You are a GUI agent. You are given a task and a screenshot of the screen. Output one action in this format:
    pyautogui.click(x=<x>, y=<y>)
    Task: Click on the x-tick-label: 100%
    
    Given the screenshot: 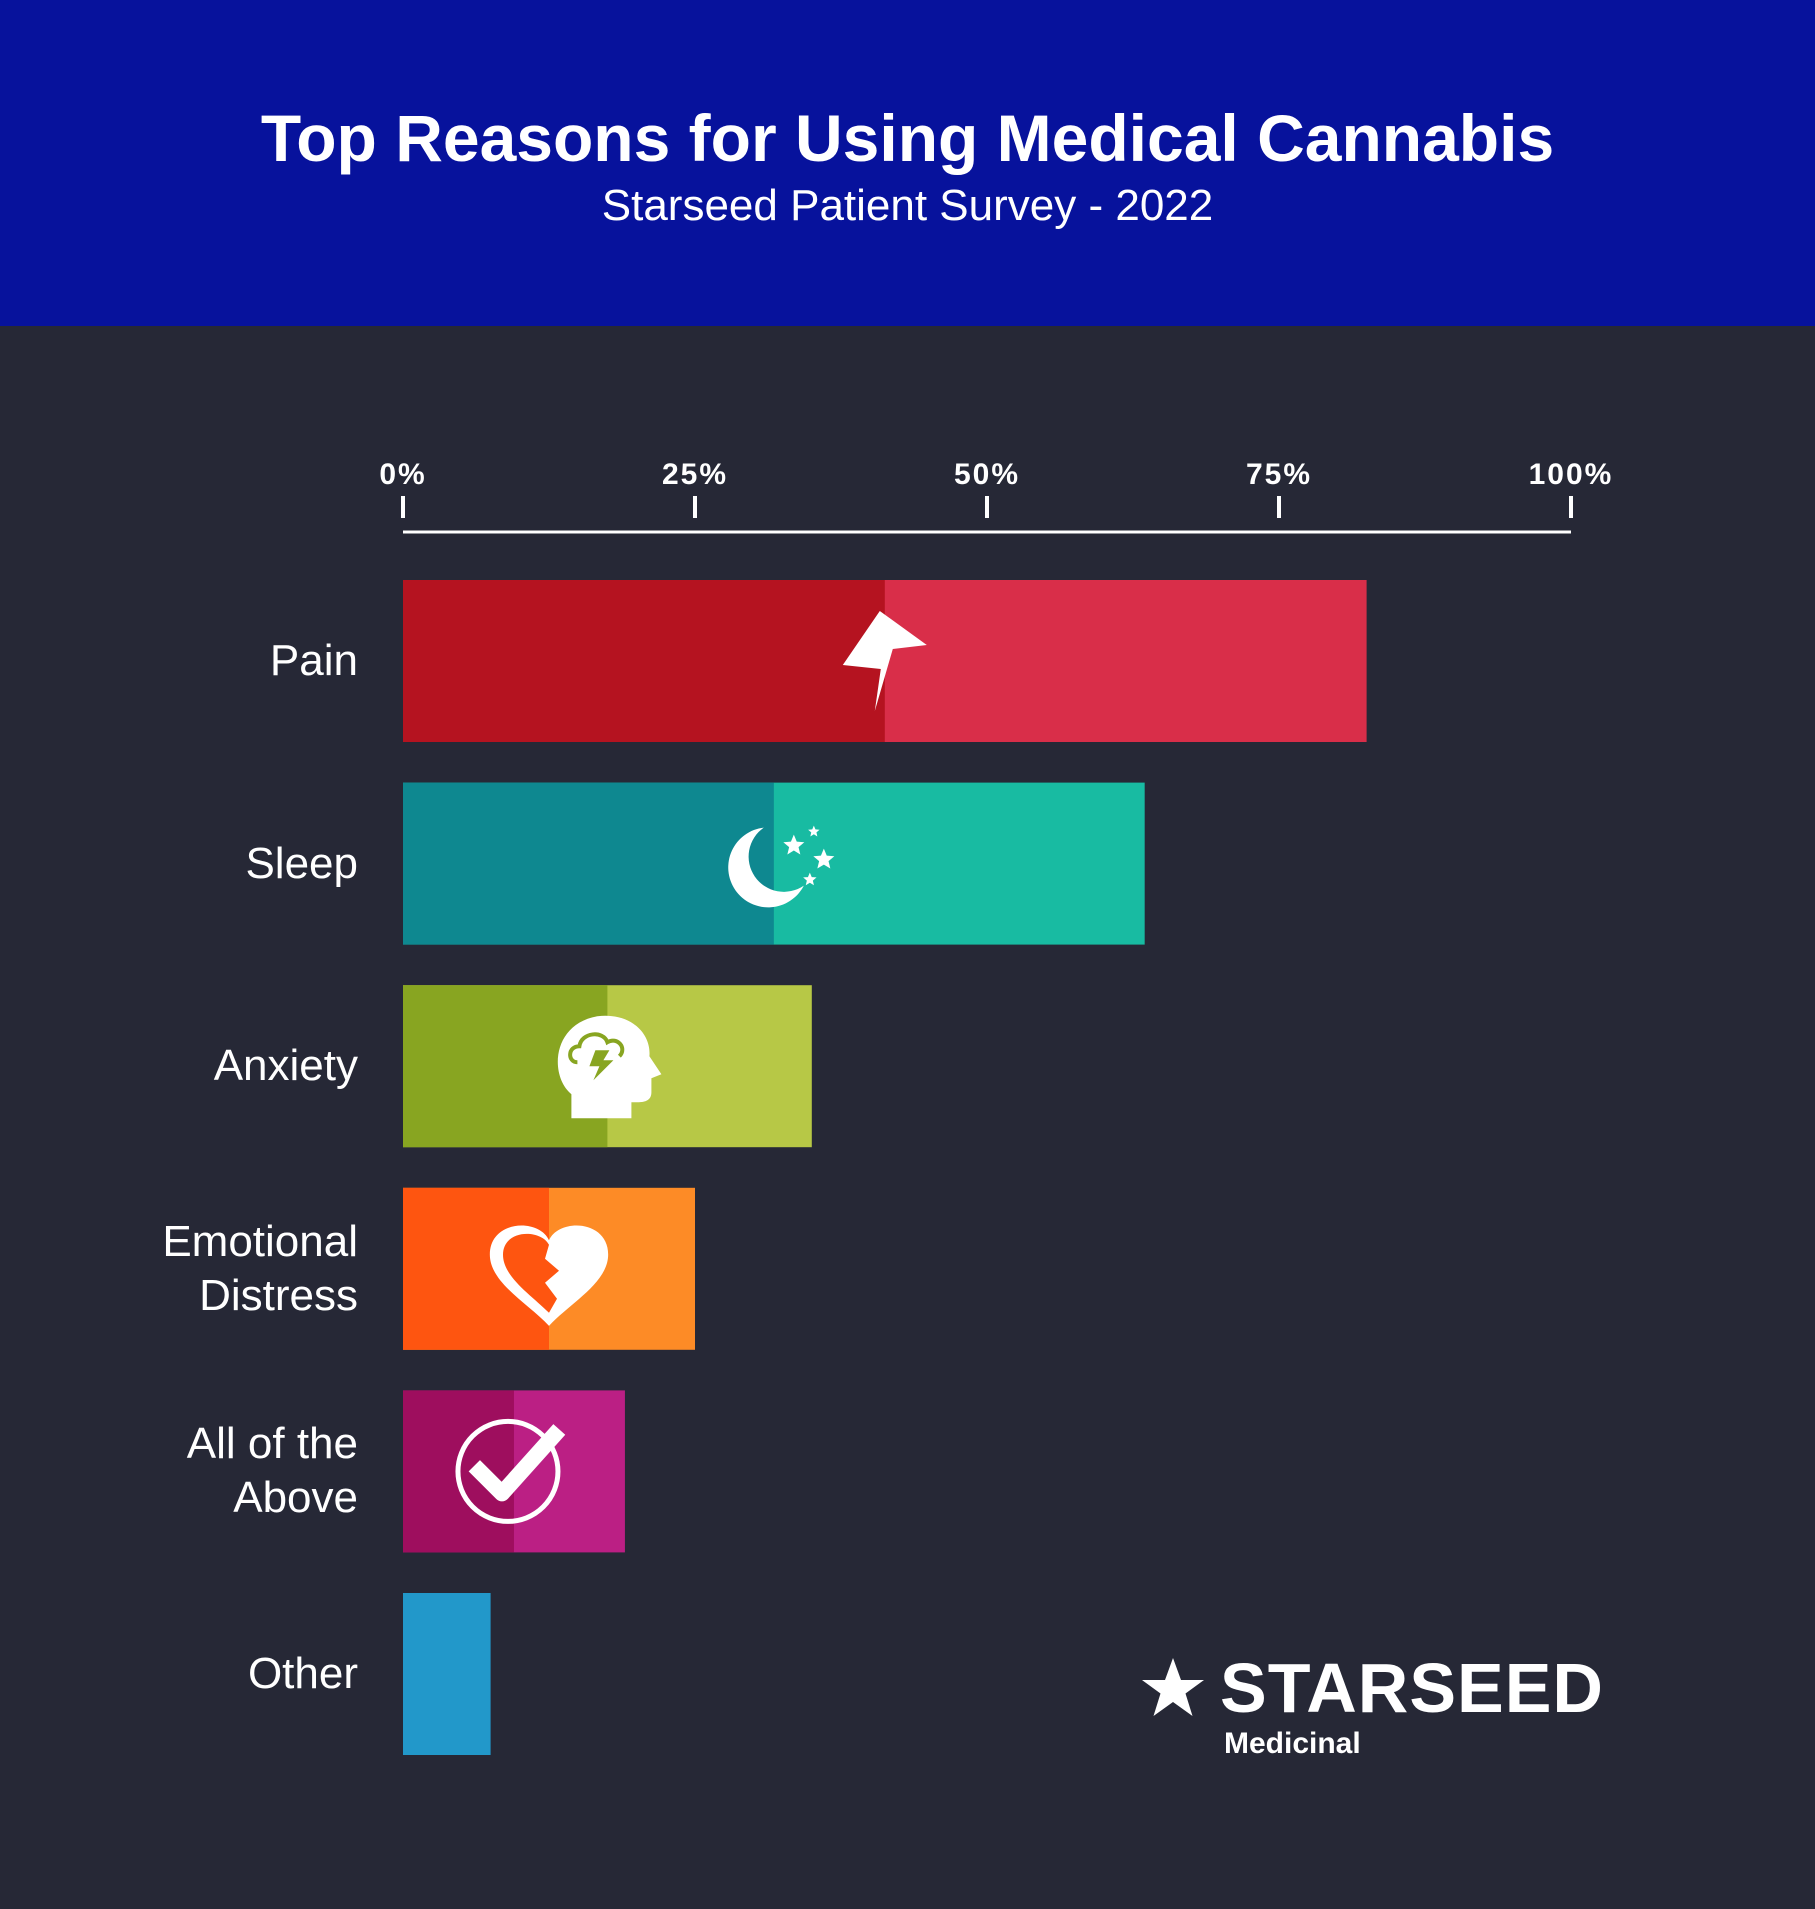 What is the action you would take?
    pyautogui.click(x=1571, y=474)
    